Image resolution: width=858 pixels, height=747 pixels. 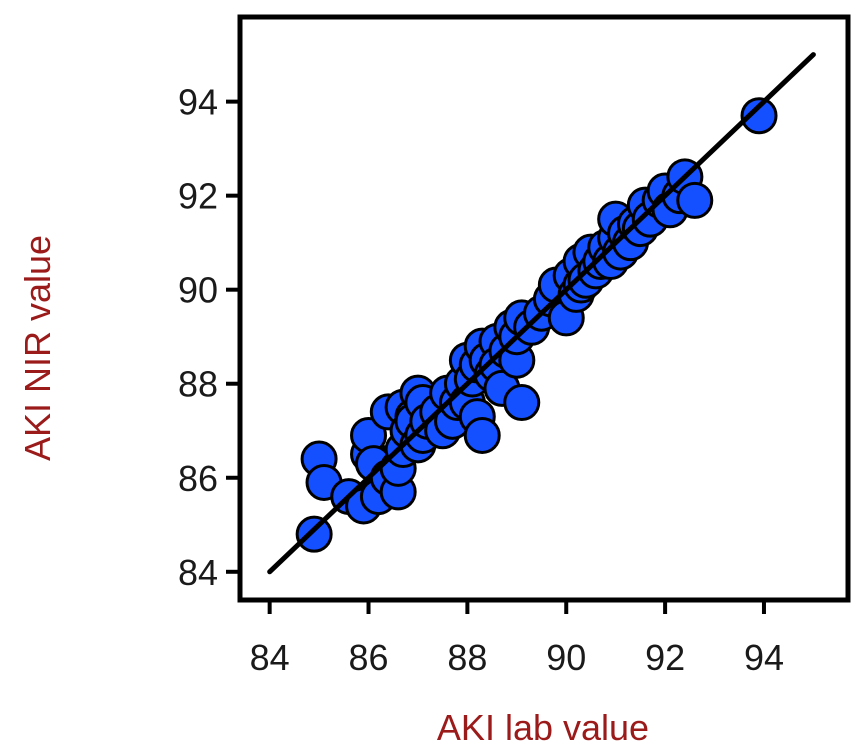 I want to click on y-axis: 84 86 88 90 92 94, so click(x=209, y=337).